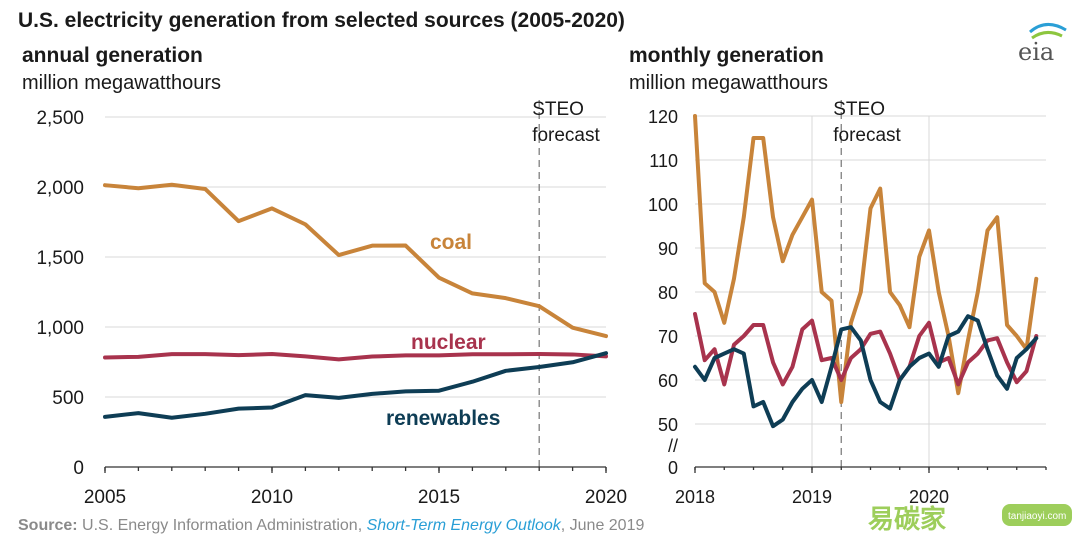 The width and height of the screenshot is (1080, 549). Describe the element at coordinates (112, 55) in the screenshot. I see `annual-subtitle: annual generation` at that location.